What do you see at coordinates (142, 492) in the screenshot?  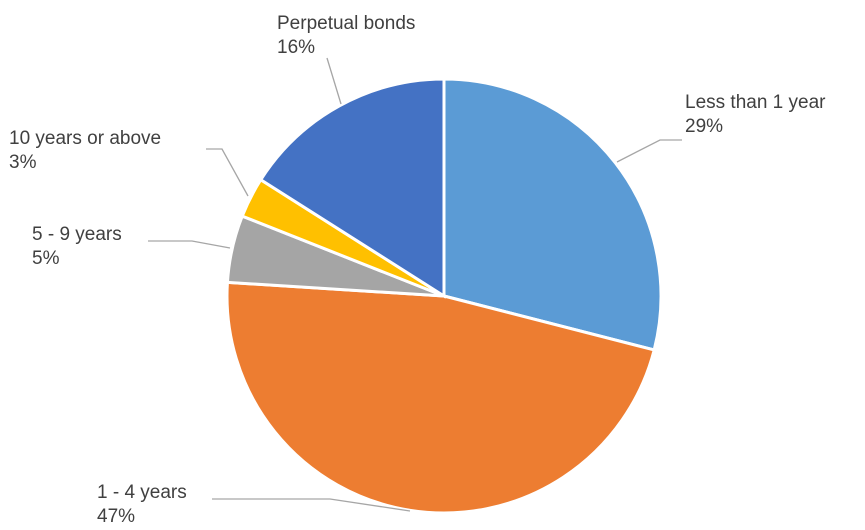 I see `slice-category-label: 1 - 4 years` at bounding box center [142, 492].